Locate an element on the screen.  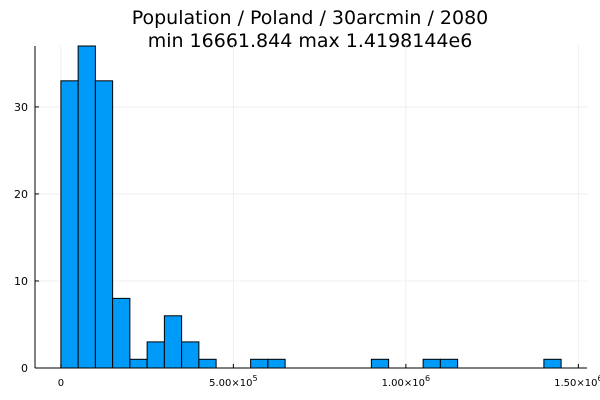
y-tick-label-0: 0 is located at coordinates (24, 368).